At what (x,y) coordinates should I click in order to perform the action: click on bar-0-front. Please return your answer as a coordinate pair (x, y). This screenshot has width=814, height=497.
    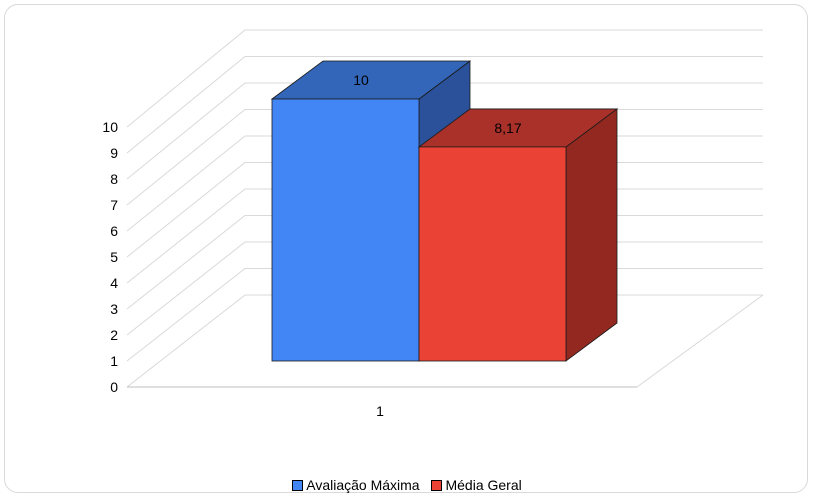
    Looking at the image, I should click on (345, 230).